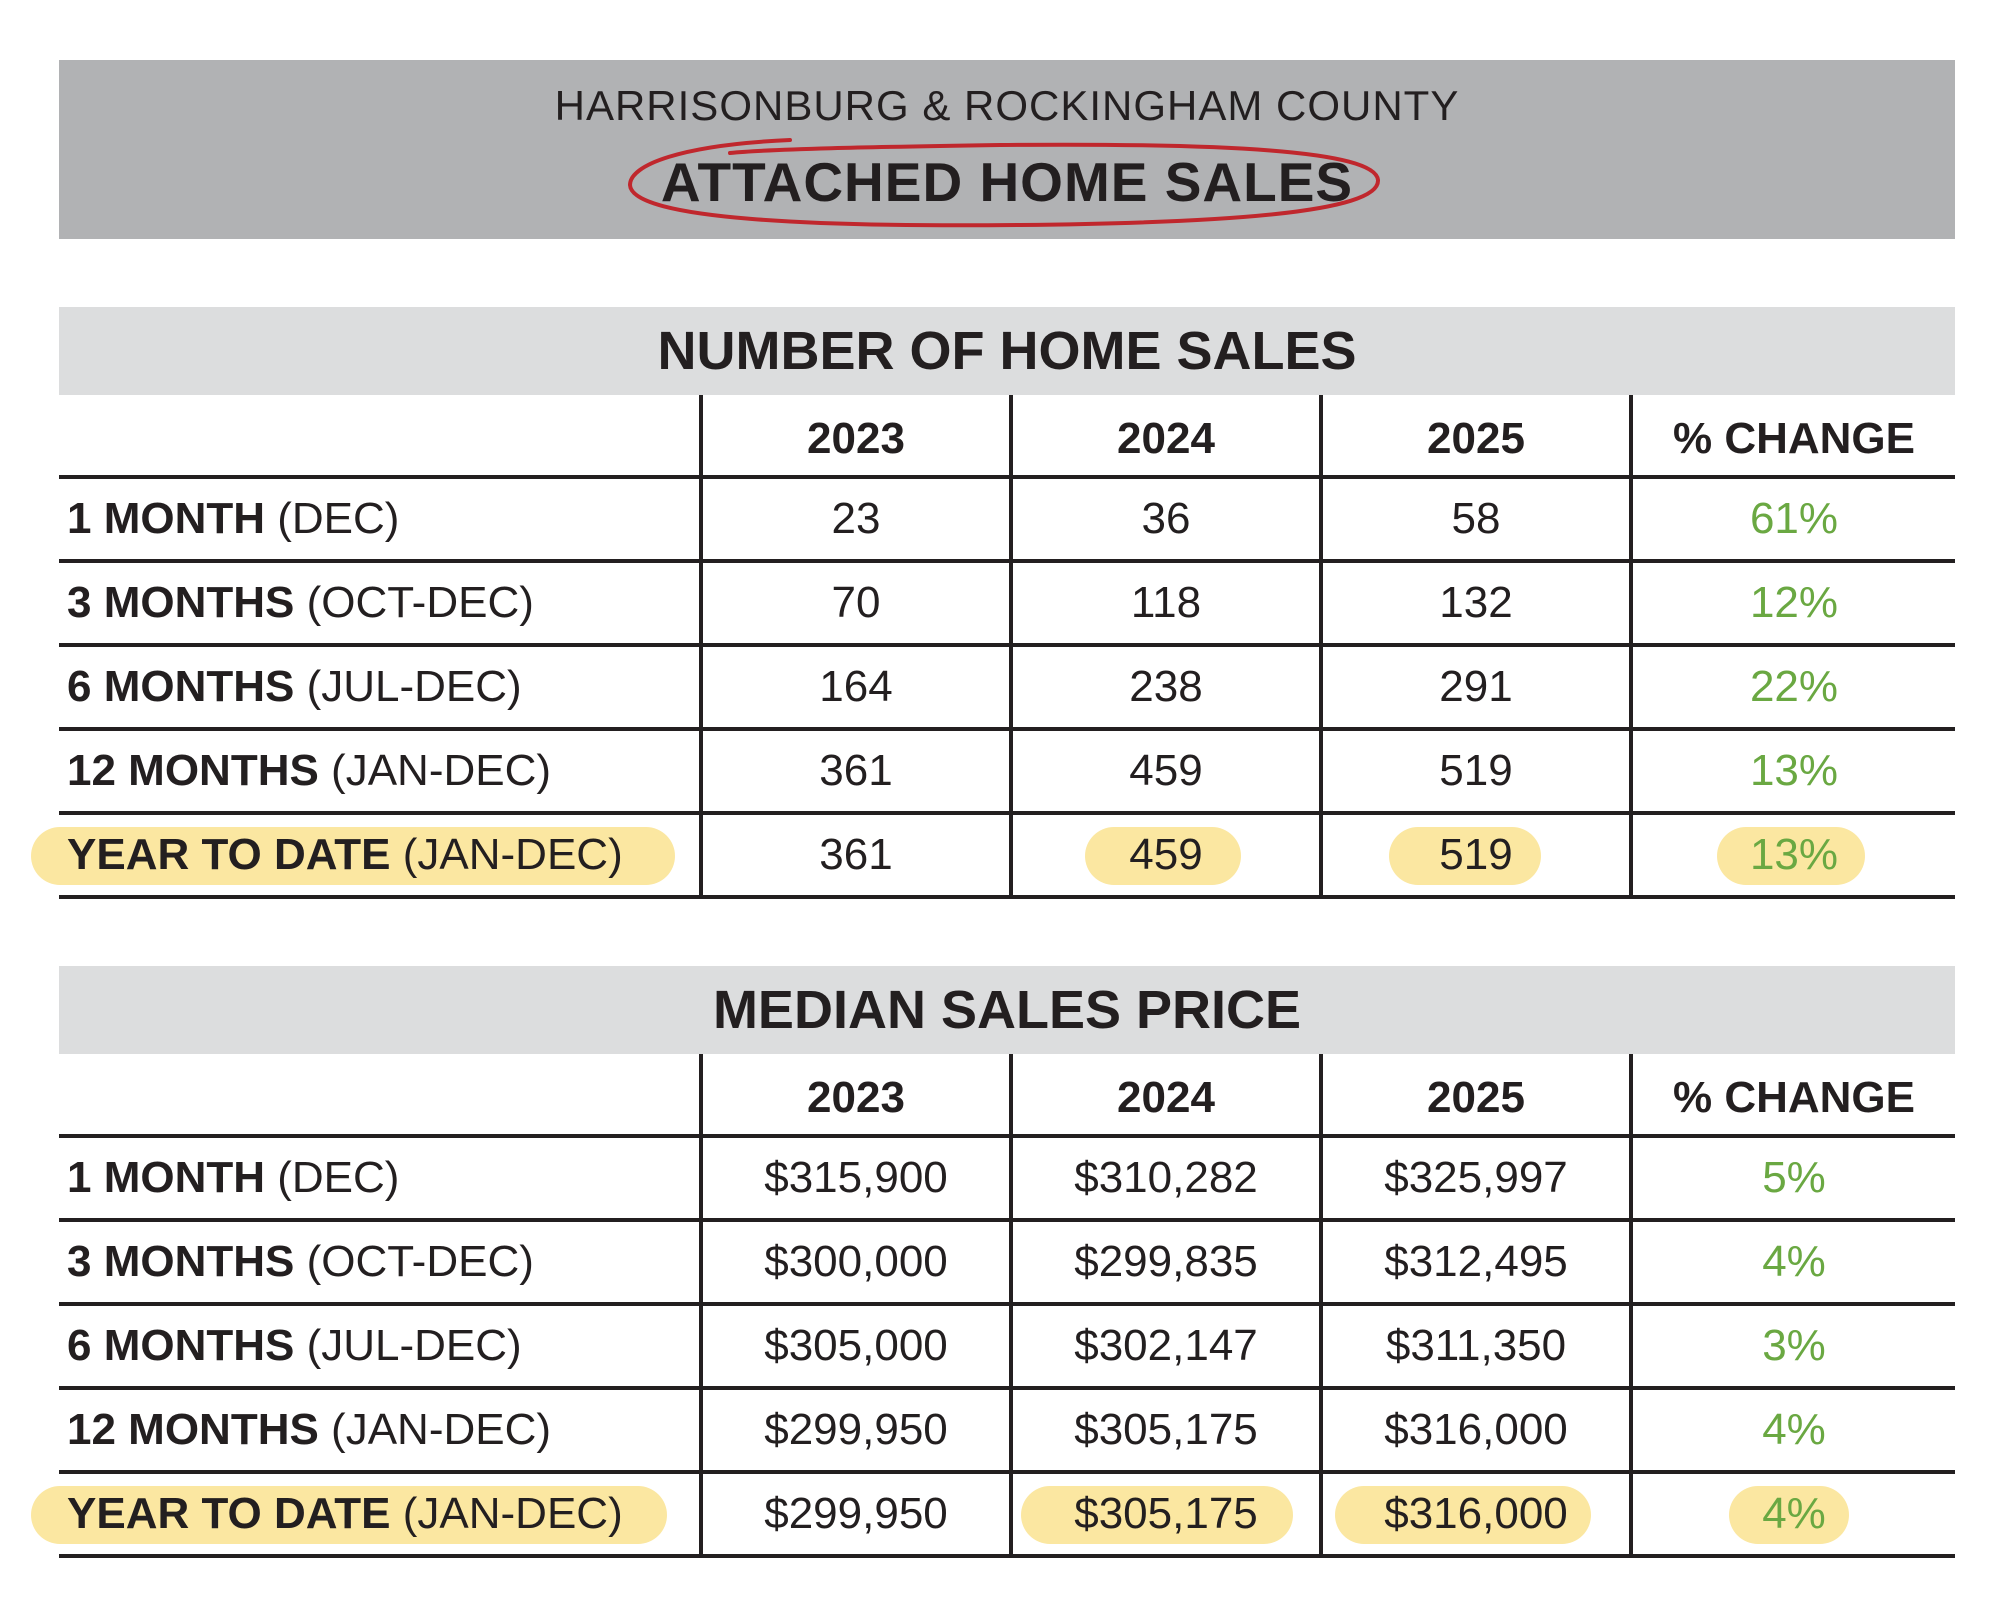  I want to click on cell-change: 22%, so click(1792, 687).